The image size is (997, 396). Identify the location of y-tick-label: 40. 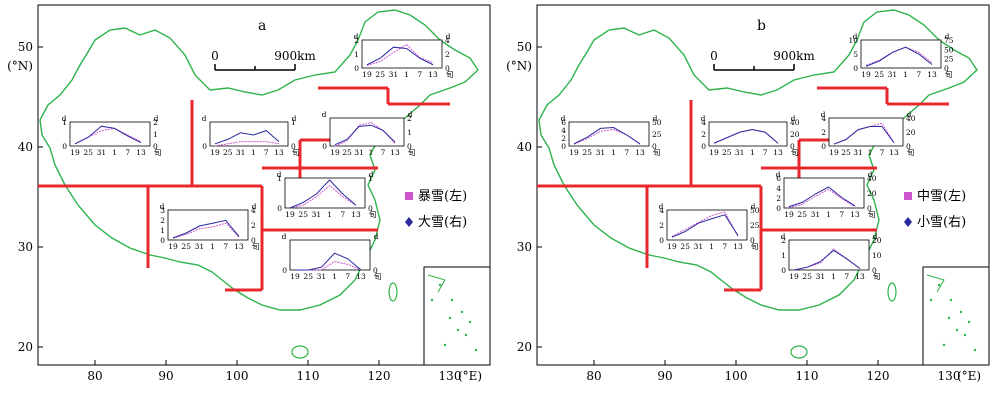
(25, 147).